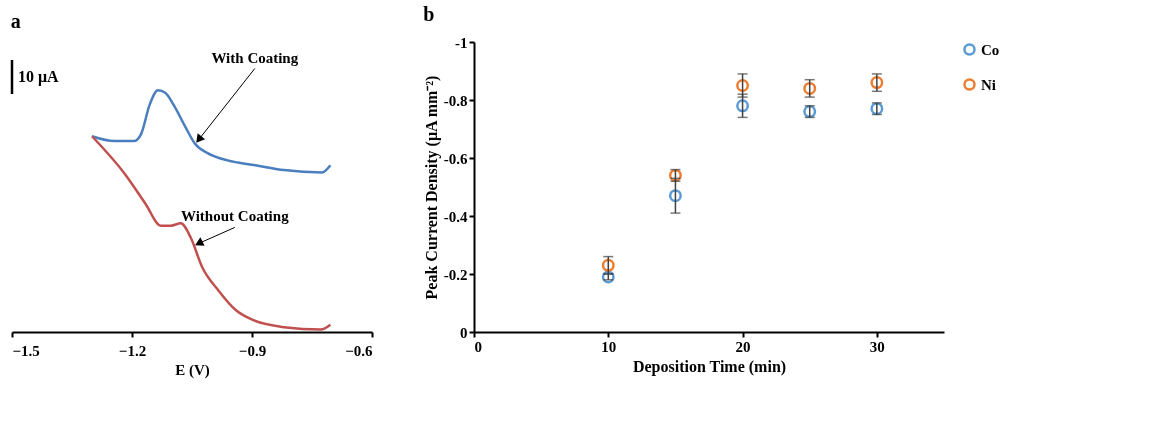 This screenshot has width=1153, height=426. Describe the element at coordinates (990, 49) in the screenshot. I see `legend-label: Co` at that location.